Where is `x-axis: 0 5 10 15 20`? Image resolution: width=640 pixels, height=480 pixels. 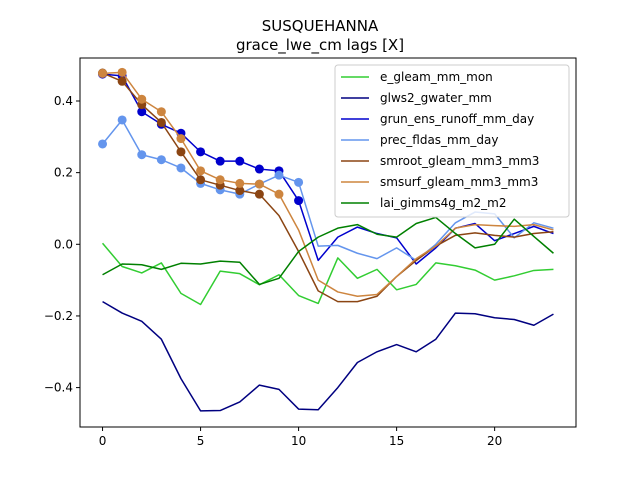 x-axis: 0 5 10 15 20 is located at coordinates (300, 437).